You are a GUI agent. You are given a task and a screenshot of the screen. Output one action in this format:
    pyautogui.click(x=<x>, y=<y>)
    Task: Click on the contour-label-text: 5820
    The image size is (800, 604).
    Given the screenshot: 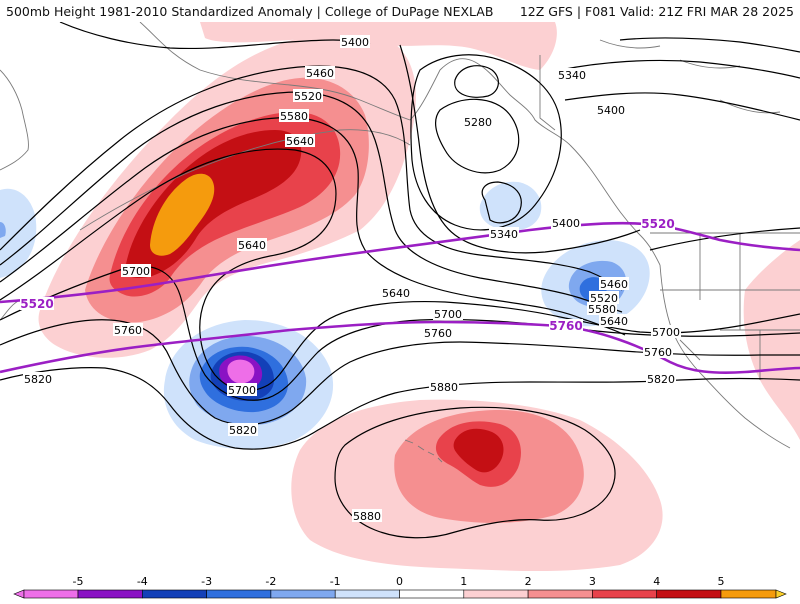 What is the action you would take?
    pyautogui.click(x=38, y=379)
    